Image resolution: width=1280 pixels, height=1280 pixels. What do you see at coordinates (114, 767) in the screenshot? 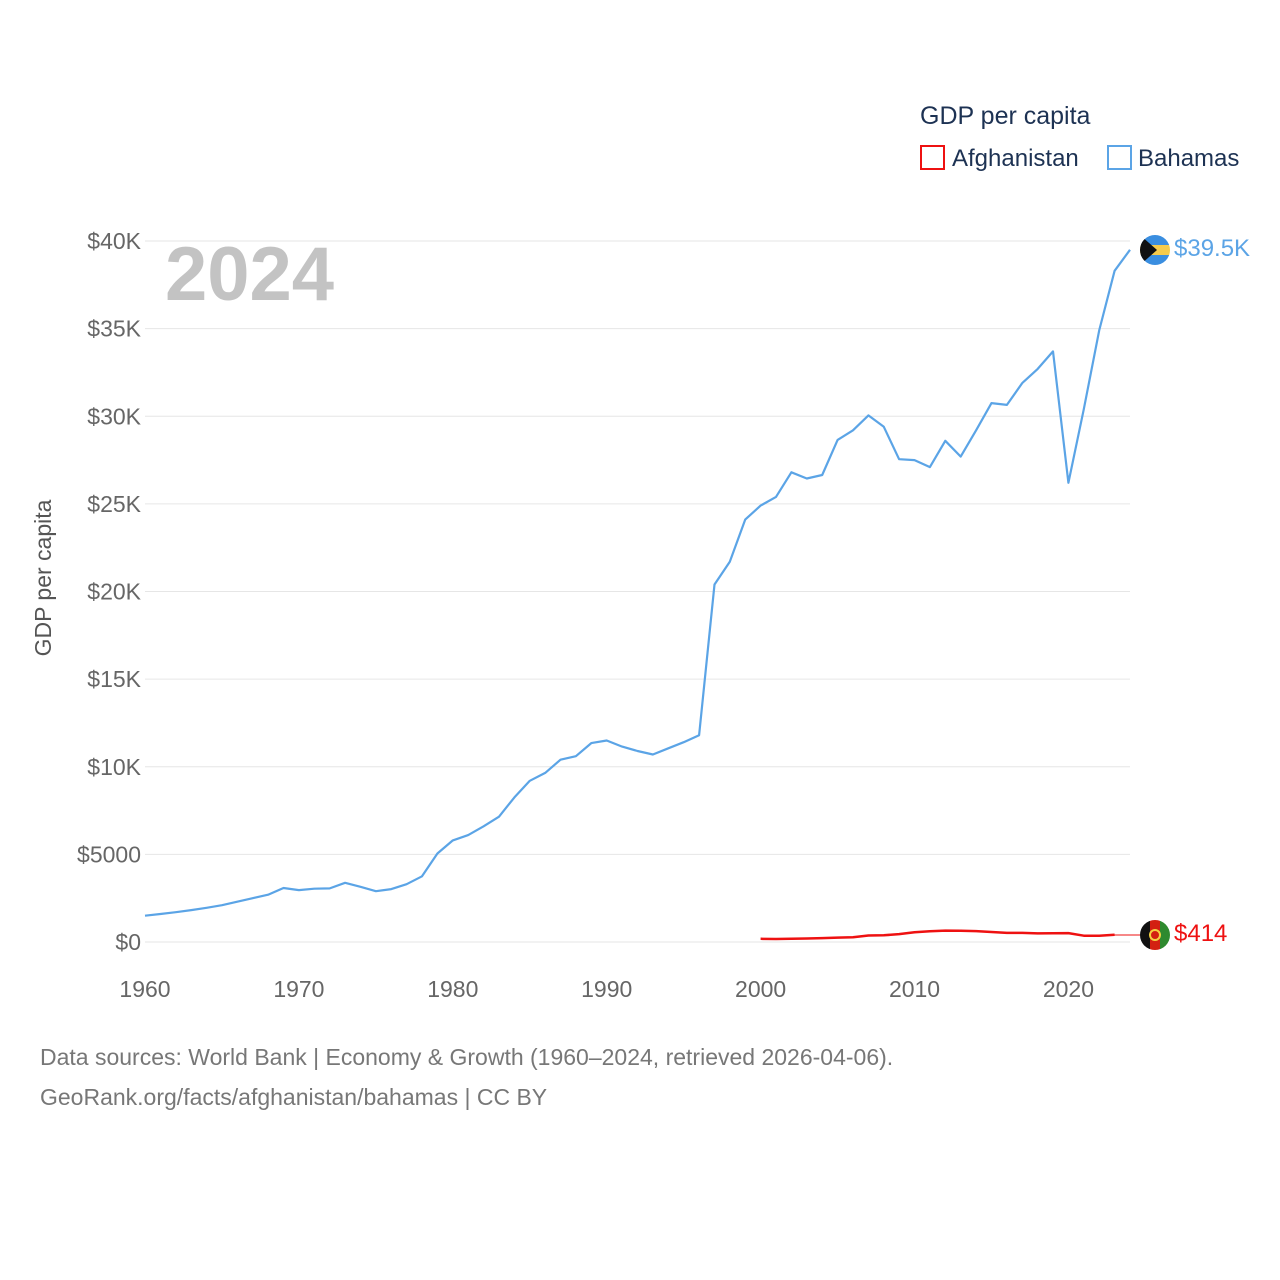
I see `y-tick-label: $10K` at bounding box center [114, 767].